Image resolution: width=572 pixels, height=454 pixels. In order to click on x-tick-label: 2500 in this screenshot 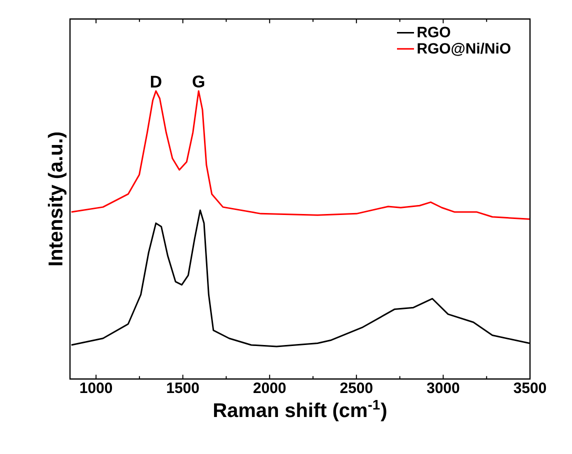, I will do `click(356, 388)`.